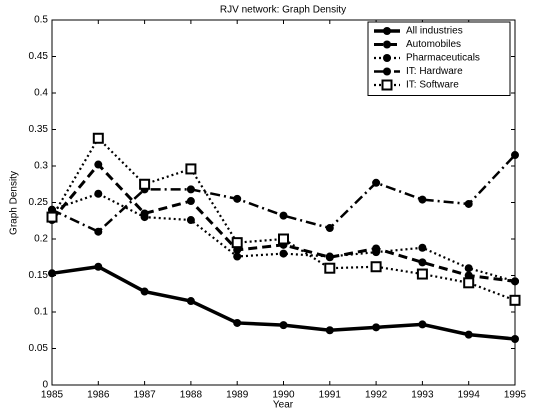 The image size is (539, 413). Describe the element at coordinates (434, 71) in the screenshot. I see `legend-label: IT: Hardware` at that location.